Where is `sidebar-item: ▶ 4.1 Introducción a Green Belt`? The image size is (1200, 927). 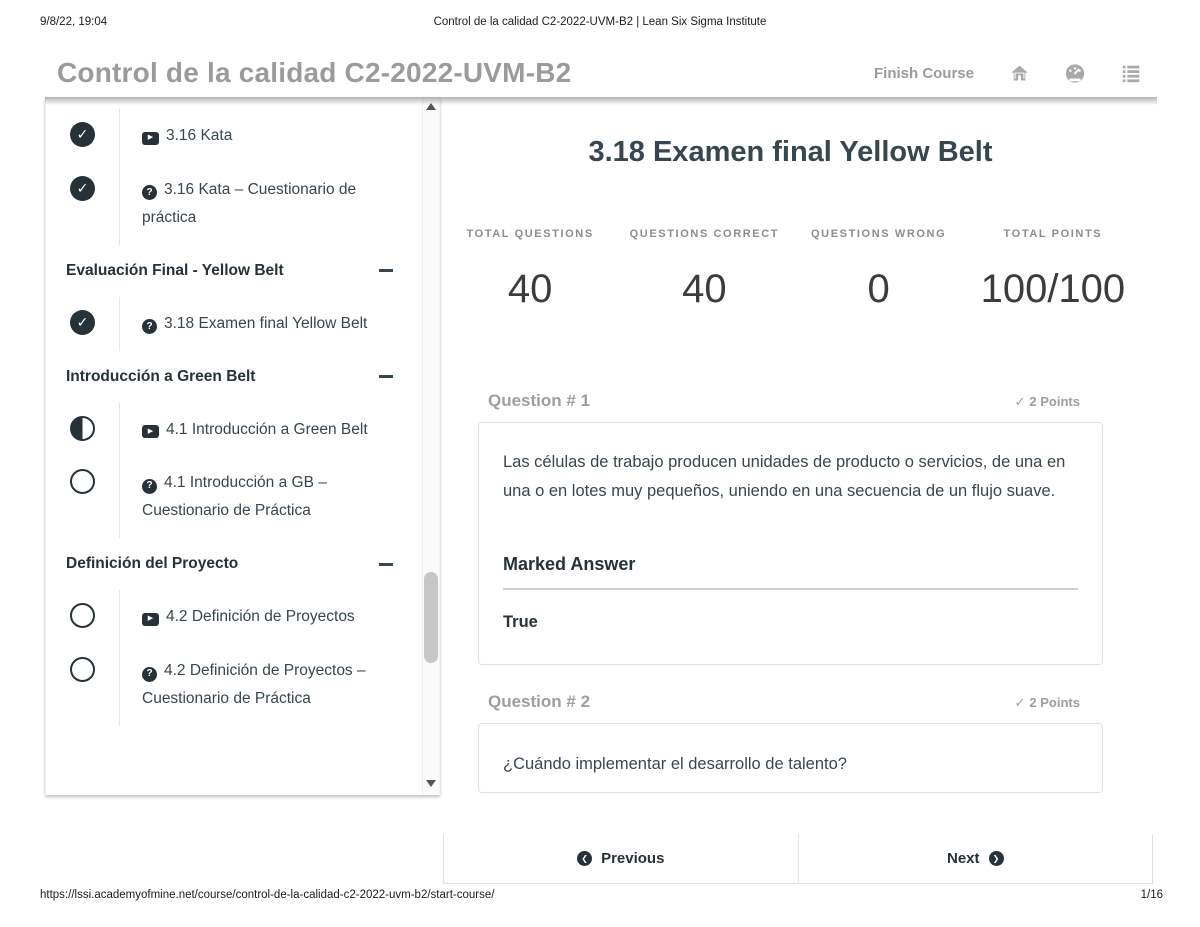
sidebar-item: ▶ 4.1 Introducción a Green Belt is located at coordinates (242, 429).